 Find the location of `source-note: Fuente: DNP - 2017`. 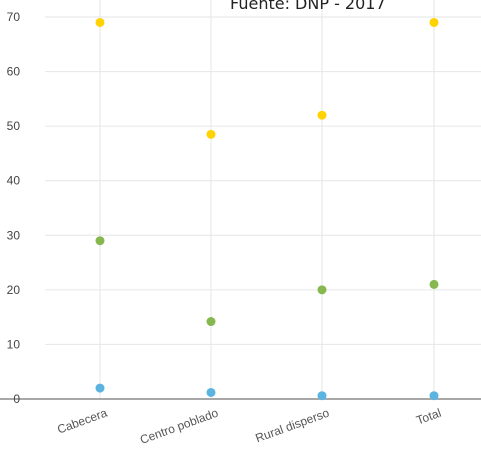

source-note: Fuente: DNP - 2017 is located at coordinates (308, 6).